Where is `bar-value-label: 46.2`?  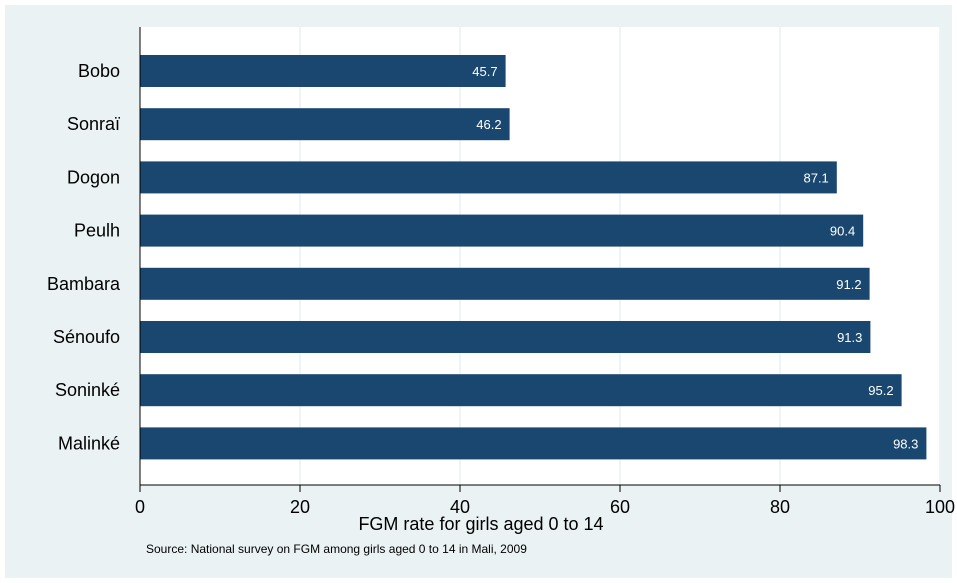
bar-value-label: 46.2 is located at coordinates (488, 124).